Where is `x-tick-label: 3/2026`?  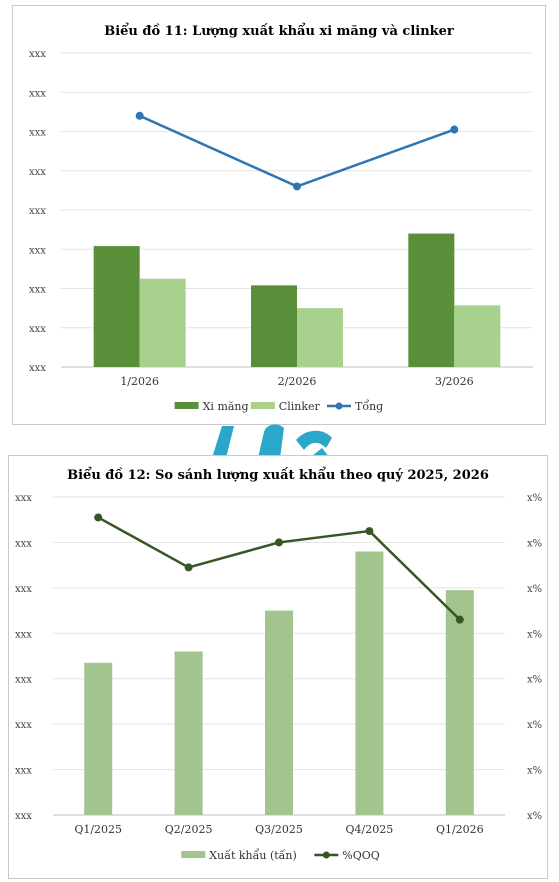 x-tick-label: 3/2026 is located at coordinates (454, 381).